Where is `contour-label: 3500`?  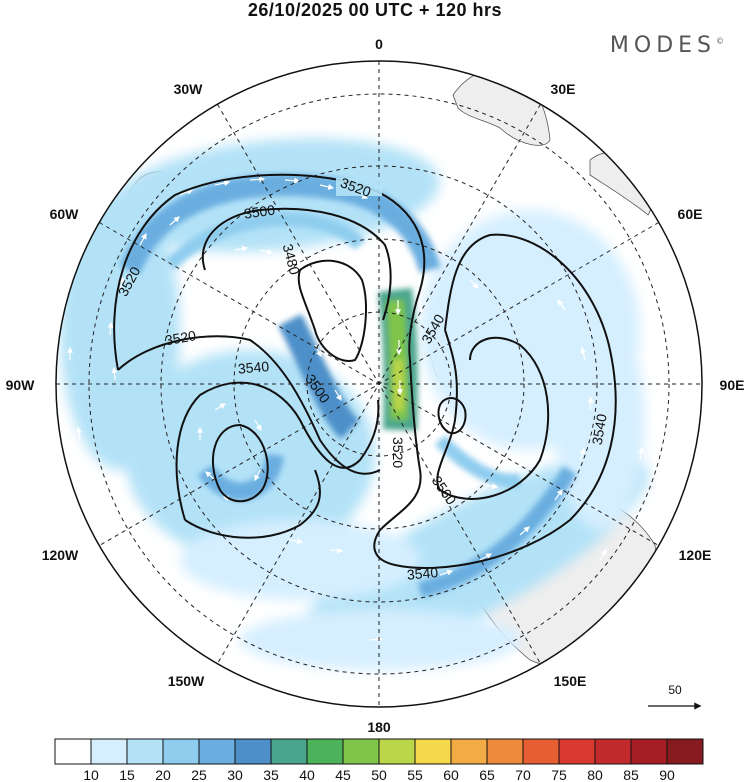 contour-label: 3500 is located at coordinates (259, 212).